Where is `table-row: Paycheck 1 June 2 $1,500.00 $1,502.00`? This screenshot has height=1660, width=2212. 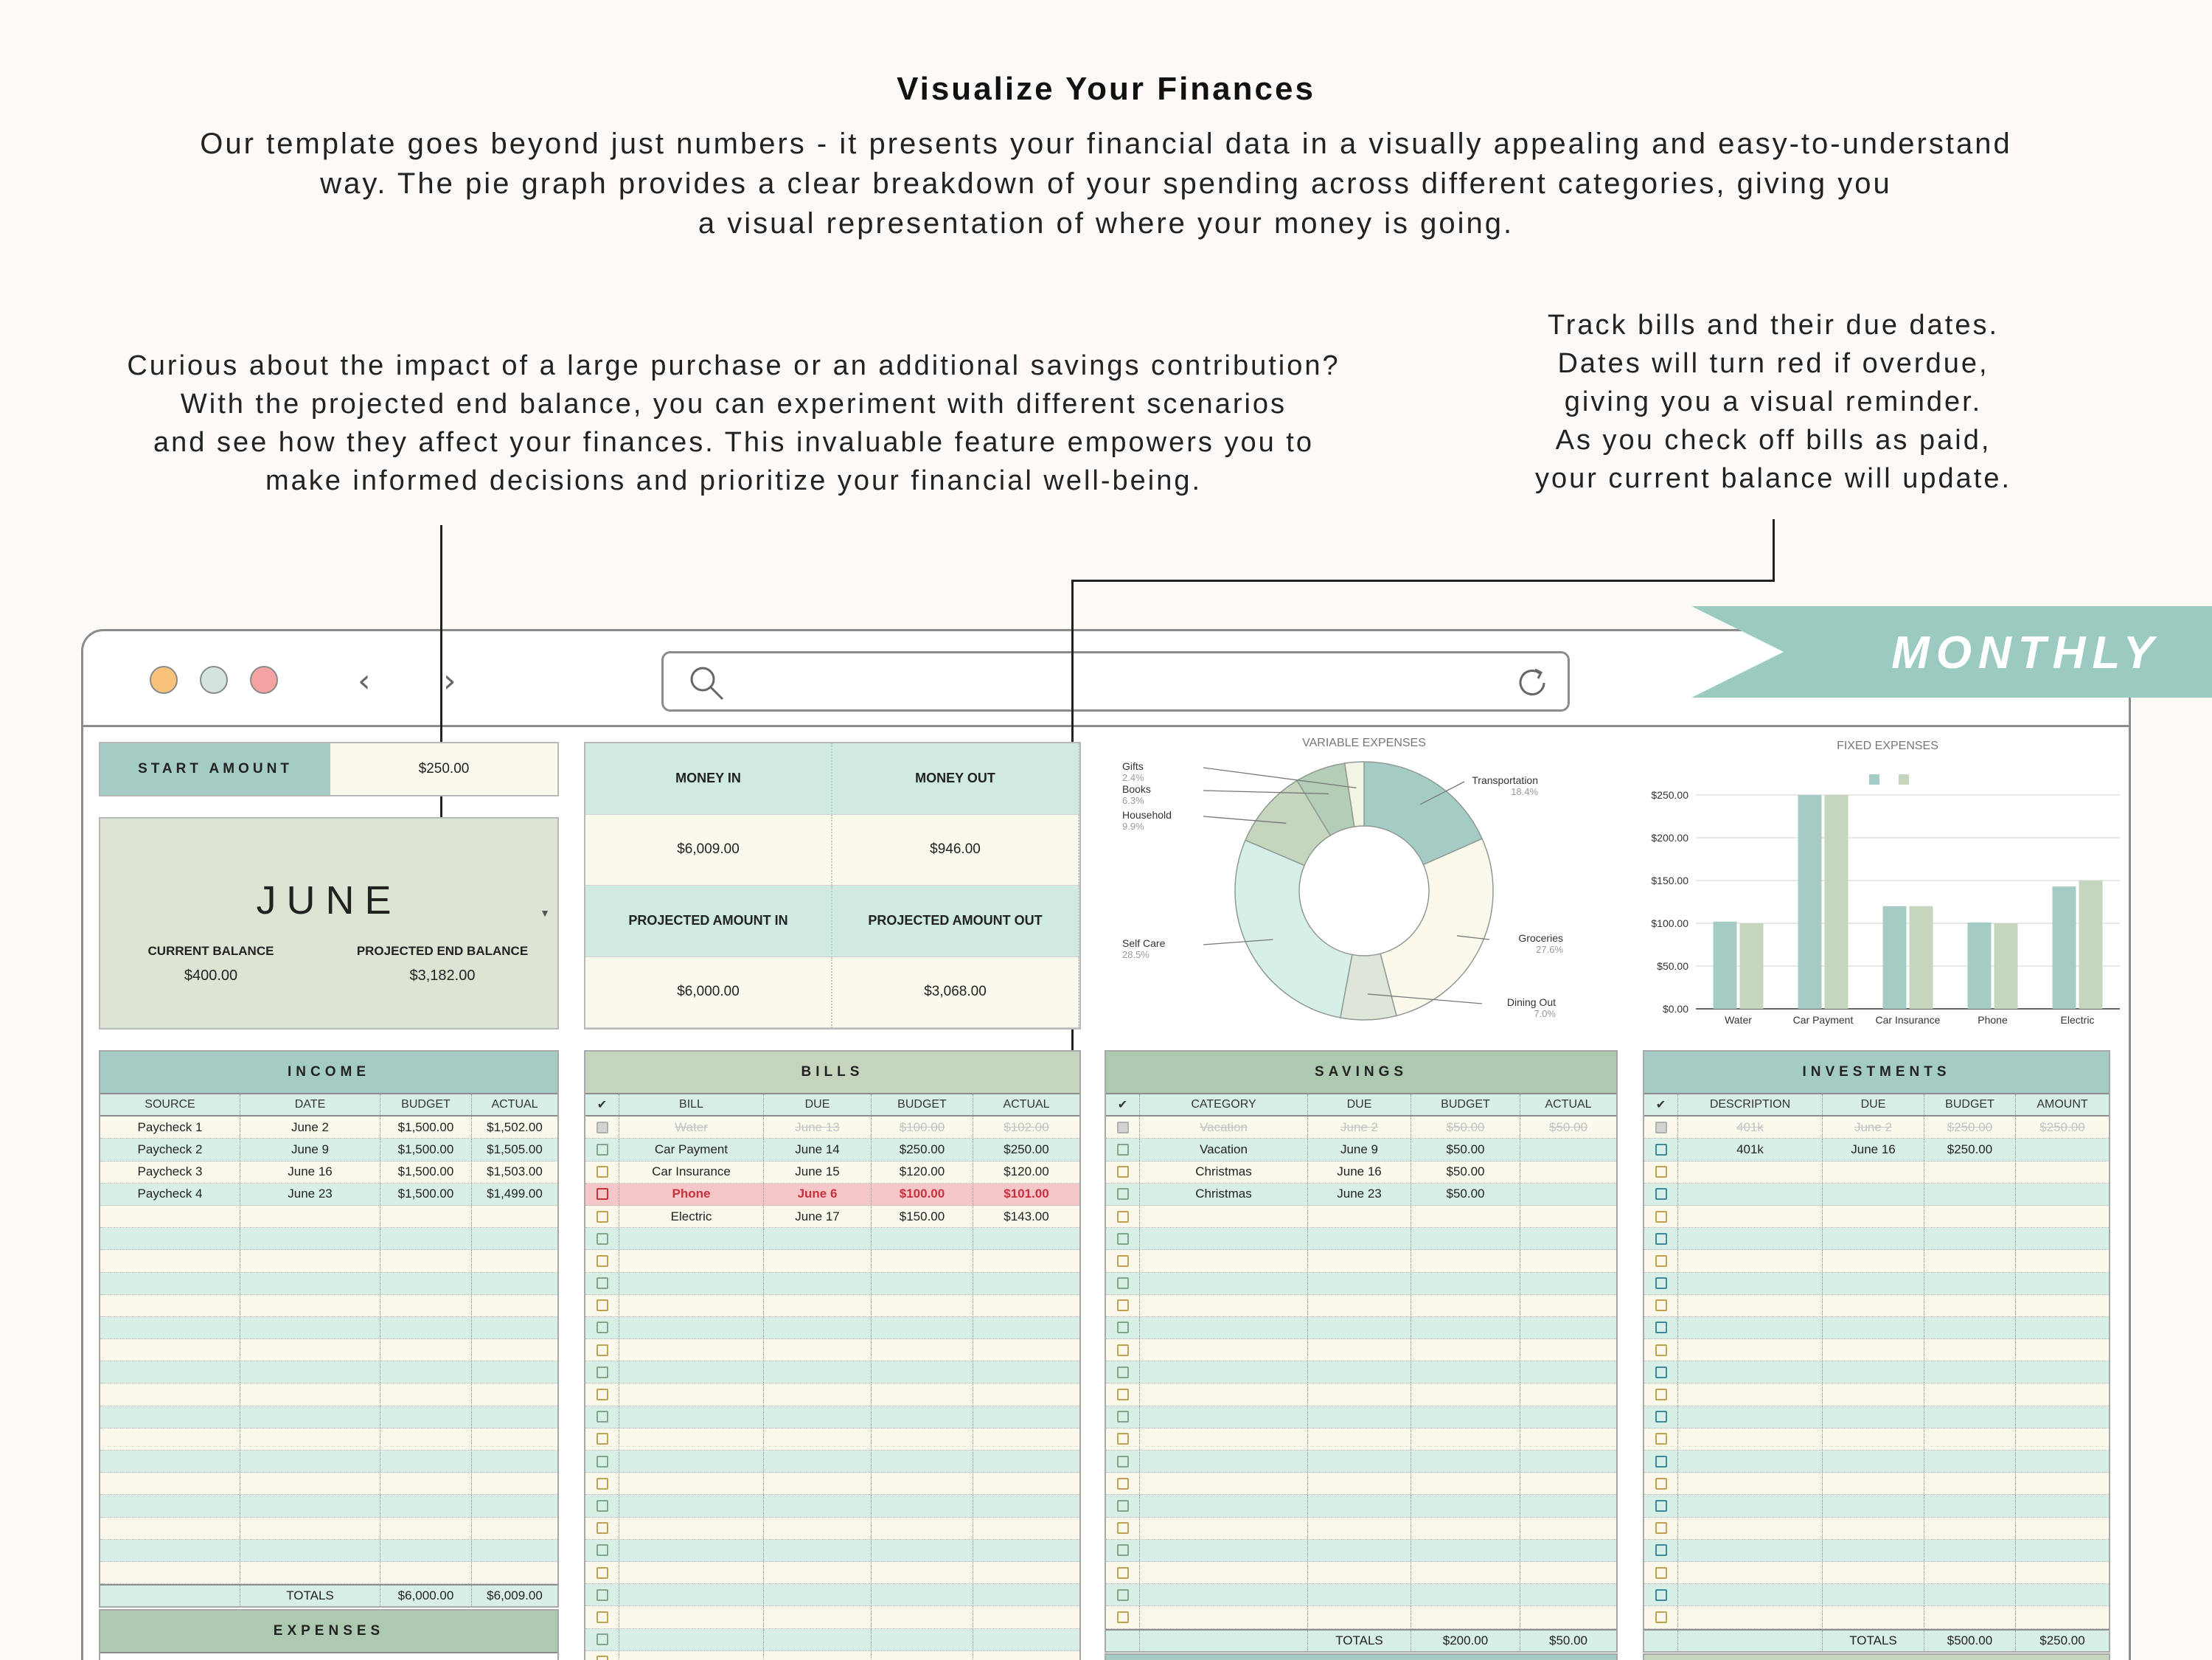 table-row: Paycheck 1 June 2 $1,500.00 $1,502.00 is located at coordinates (328, 1127).